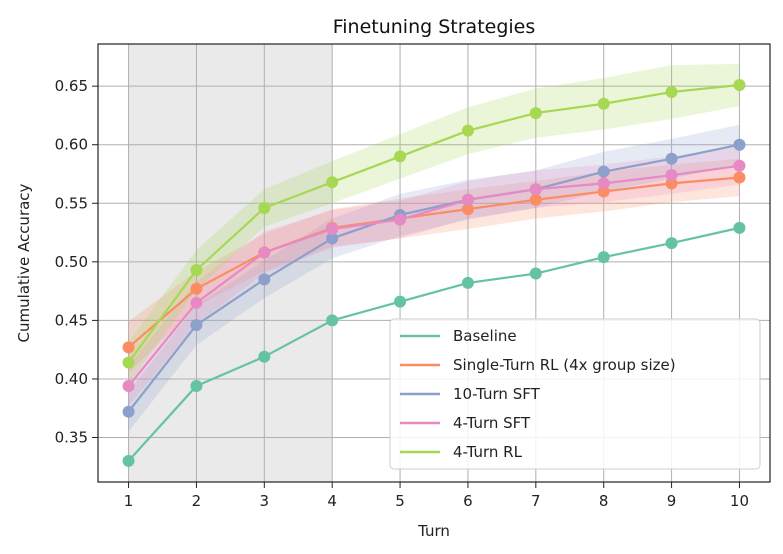 This screenshot has height=554, width=783. What do you see at coordinates (332, 501) in the screenshot?
I see `x-tick-label: 4` at bounding box center [332, 501].